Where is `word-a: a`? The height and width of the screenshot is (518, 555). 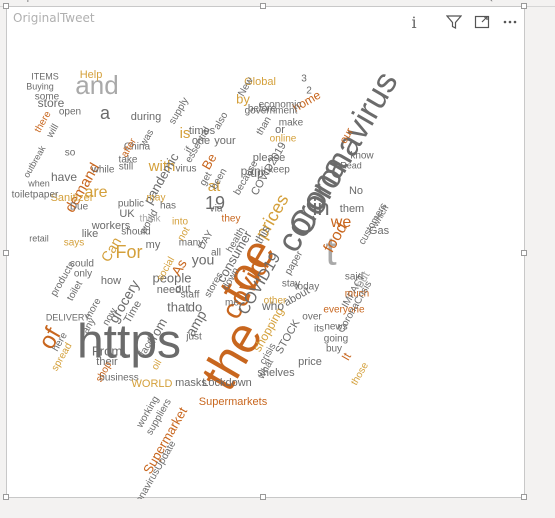 word-a: a is located at coordinates (105, 113).